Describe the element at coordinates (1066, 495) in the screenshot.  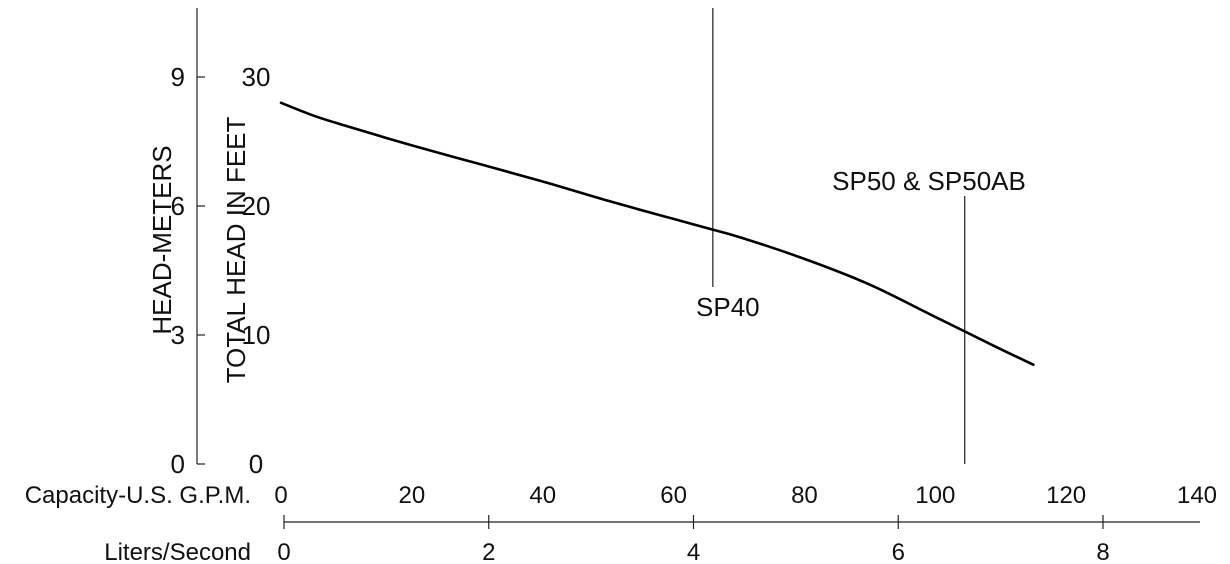
I see `capacity-tick-label: 120` at that location.